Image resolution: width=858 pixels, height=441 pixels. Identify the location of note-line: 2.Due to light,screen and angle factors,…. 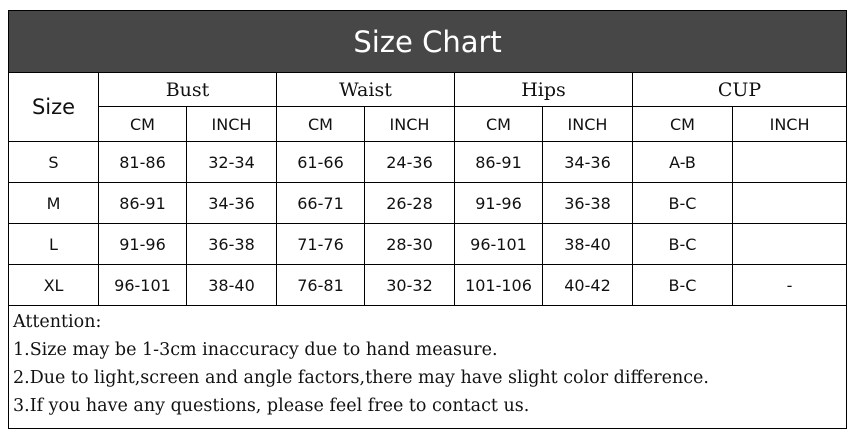
(361, 378).